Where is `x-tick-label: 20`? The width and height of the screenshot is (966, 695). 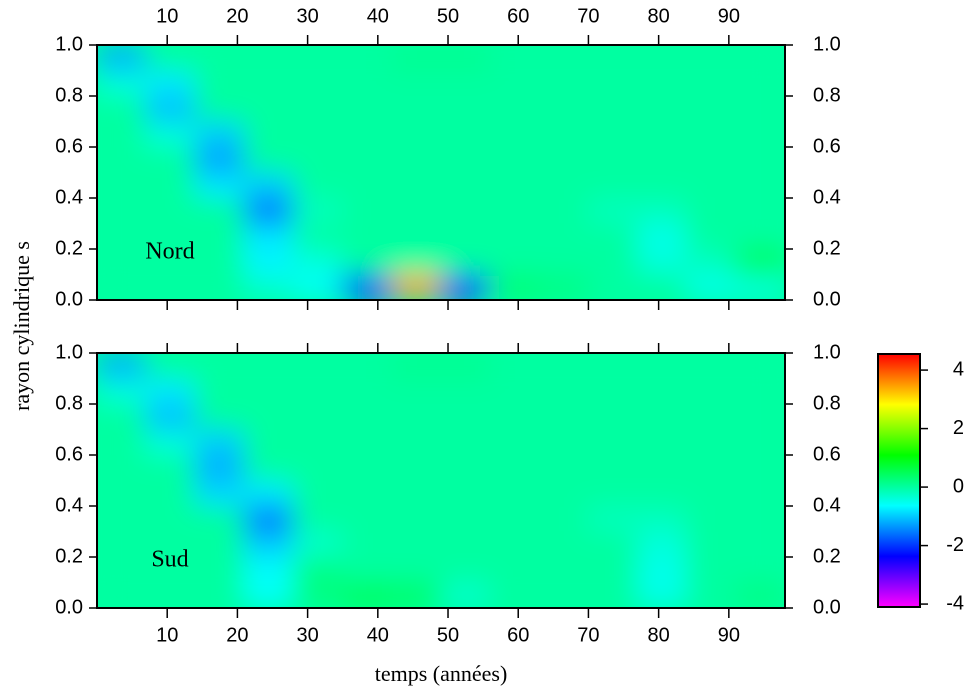 x-tick-label: 20 is located at coordinates (237, 16).